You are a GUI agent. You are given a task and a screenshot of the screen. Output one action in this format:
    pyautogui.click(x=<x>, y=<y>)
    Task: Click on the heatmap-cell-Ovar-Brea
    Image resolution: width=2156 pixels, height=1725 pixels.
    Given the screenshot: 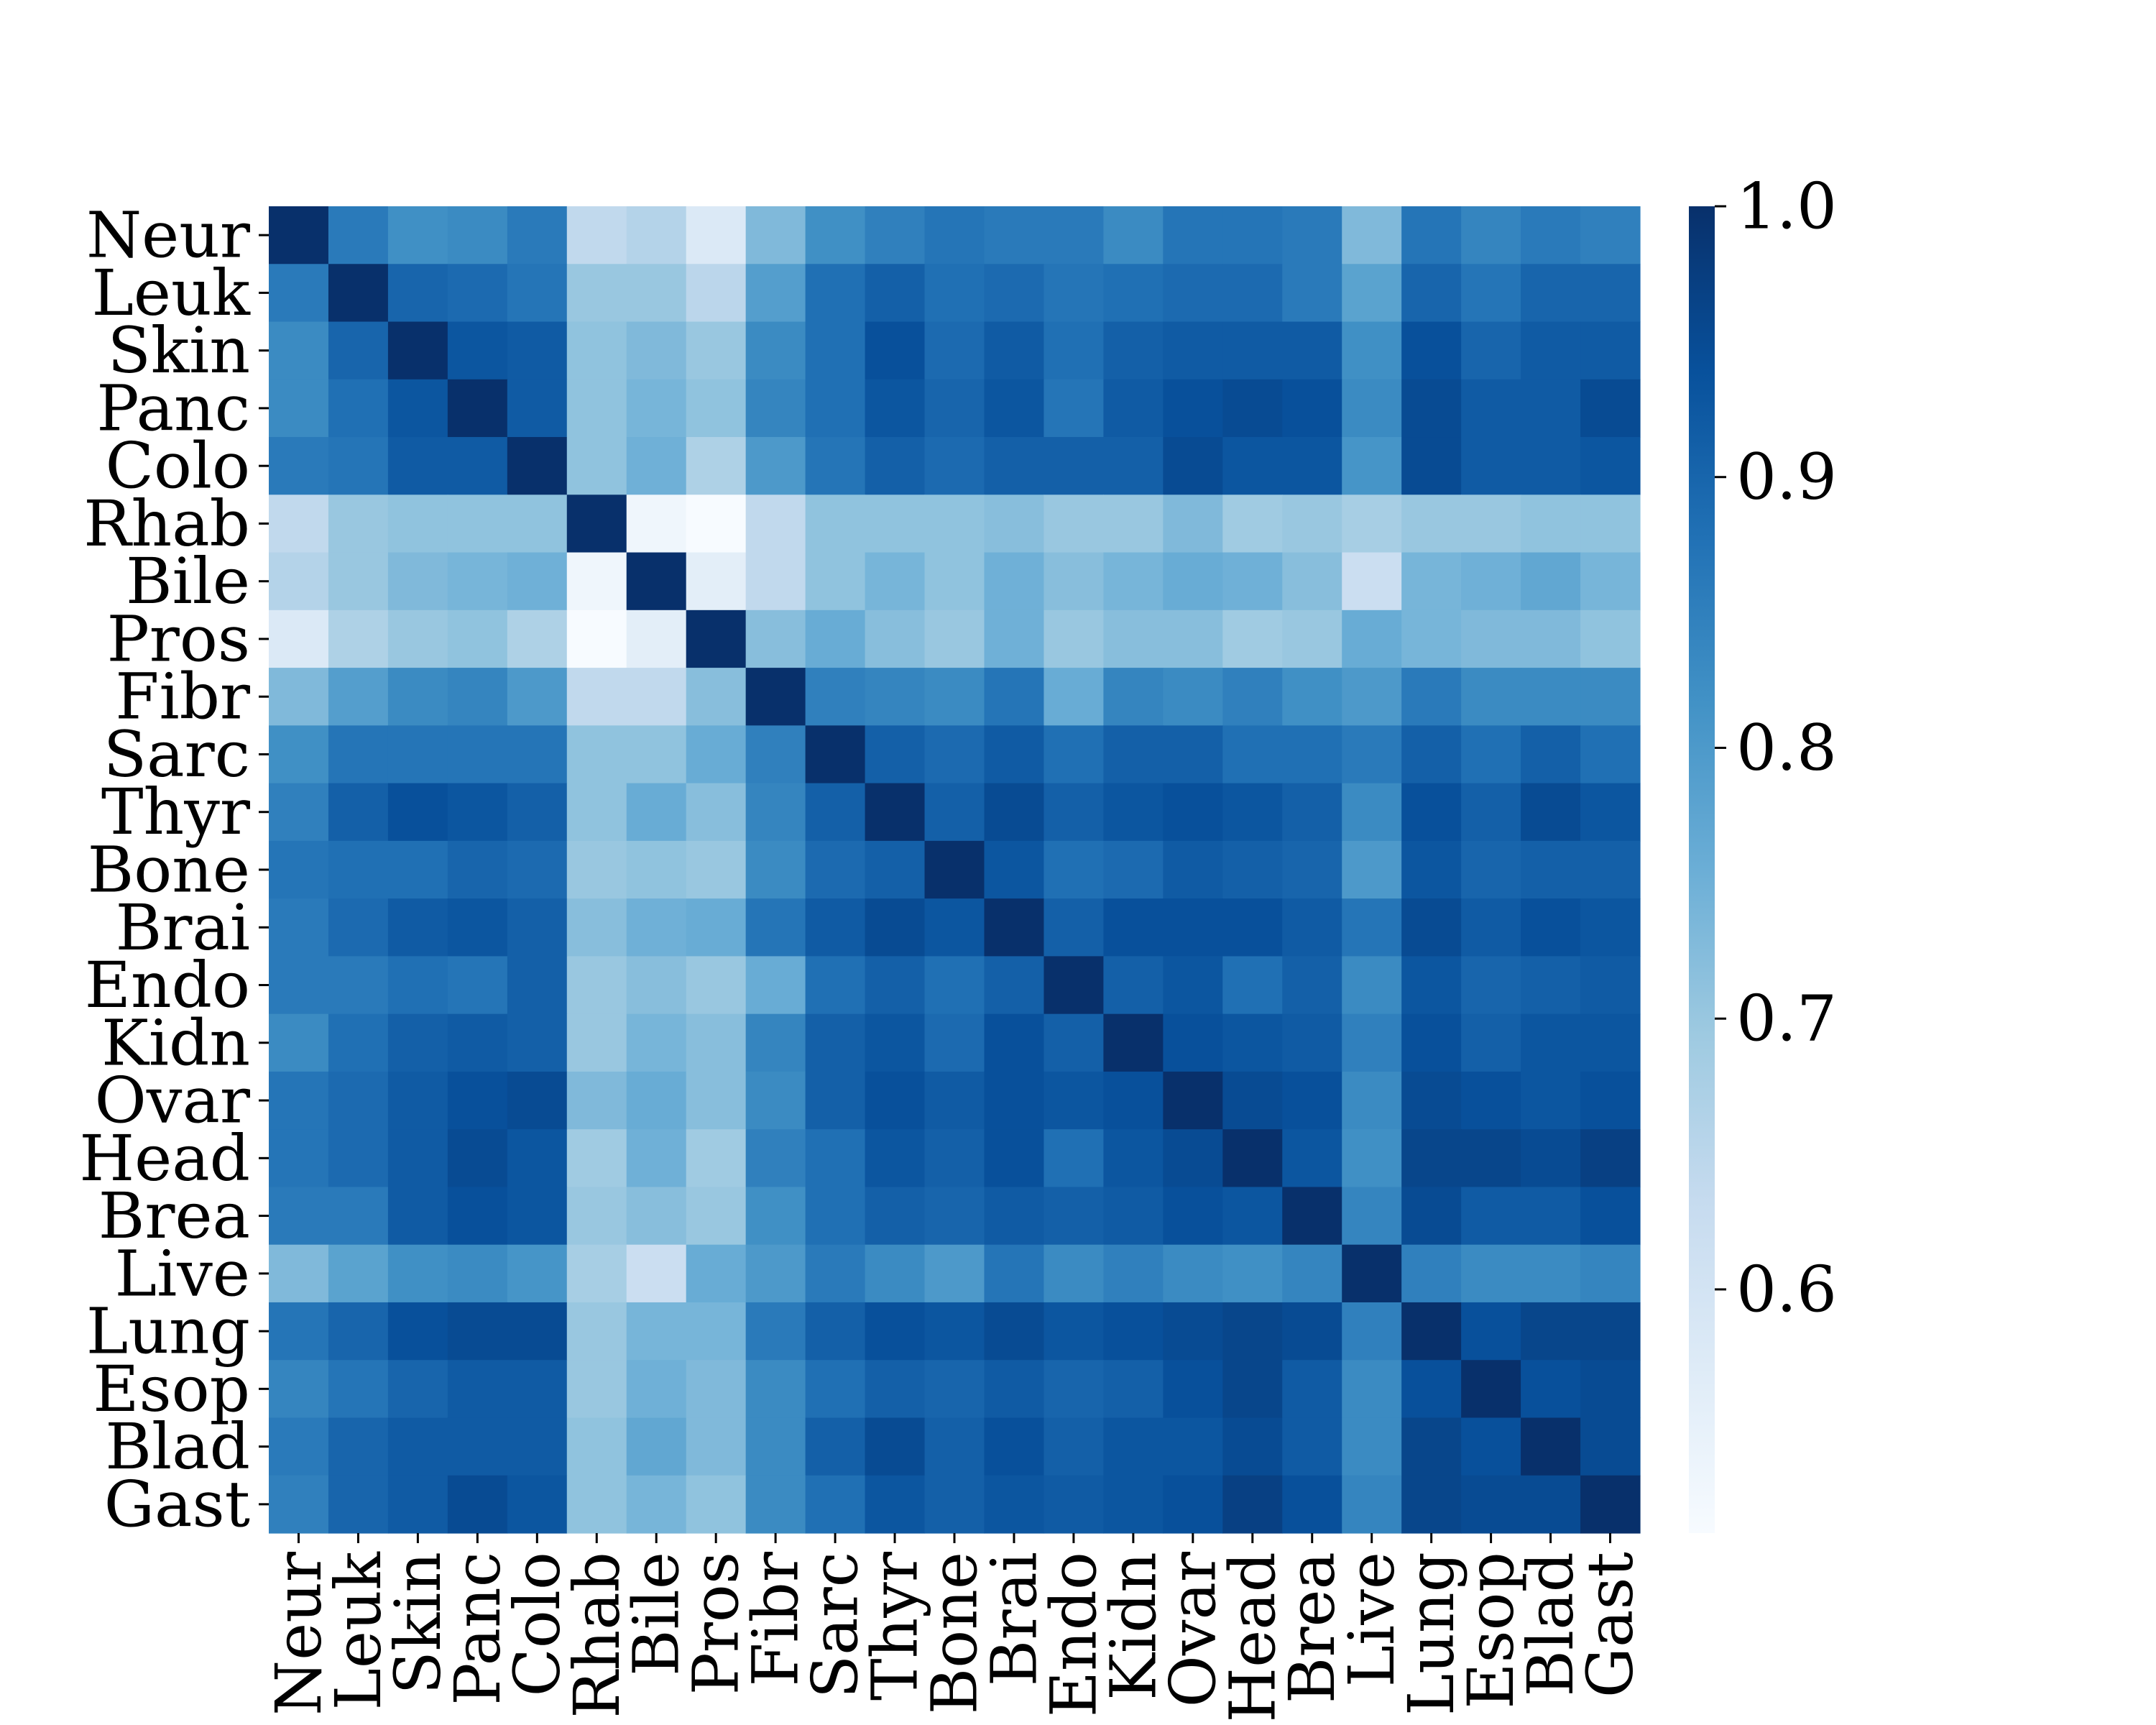 What is the action you would take?
    pyautogui.click(x=1312, y=1100)
    